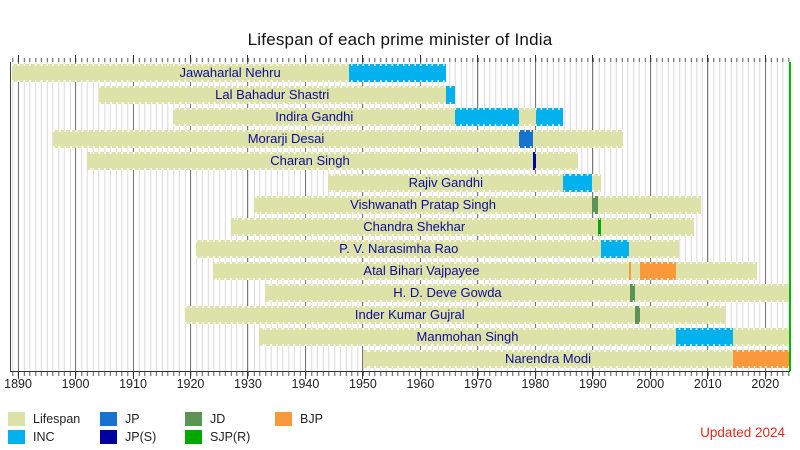  I want to click on x-tick-label: 1910, so click(133, 384).